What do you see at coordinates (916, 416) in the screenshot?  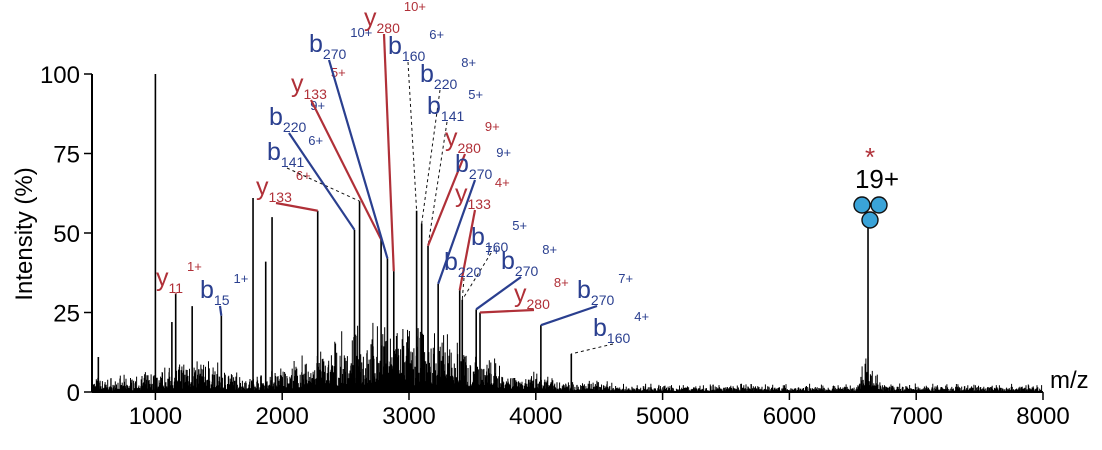 I see `x-tick-label: 7000` at bounding box center [916, 416].